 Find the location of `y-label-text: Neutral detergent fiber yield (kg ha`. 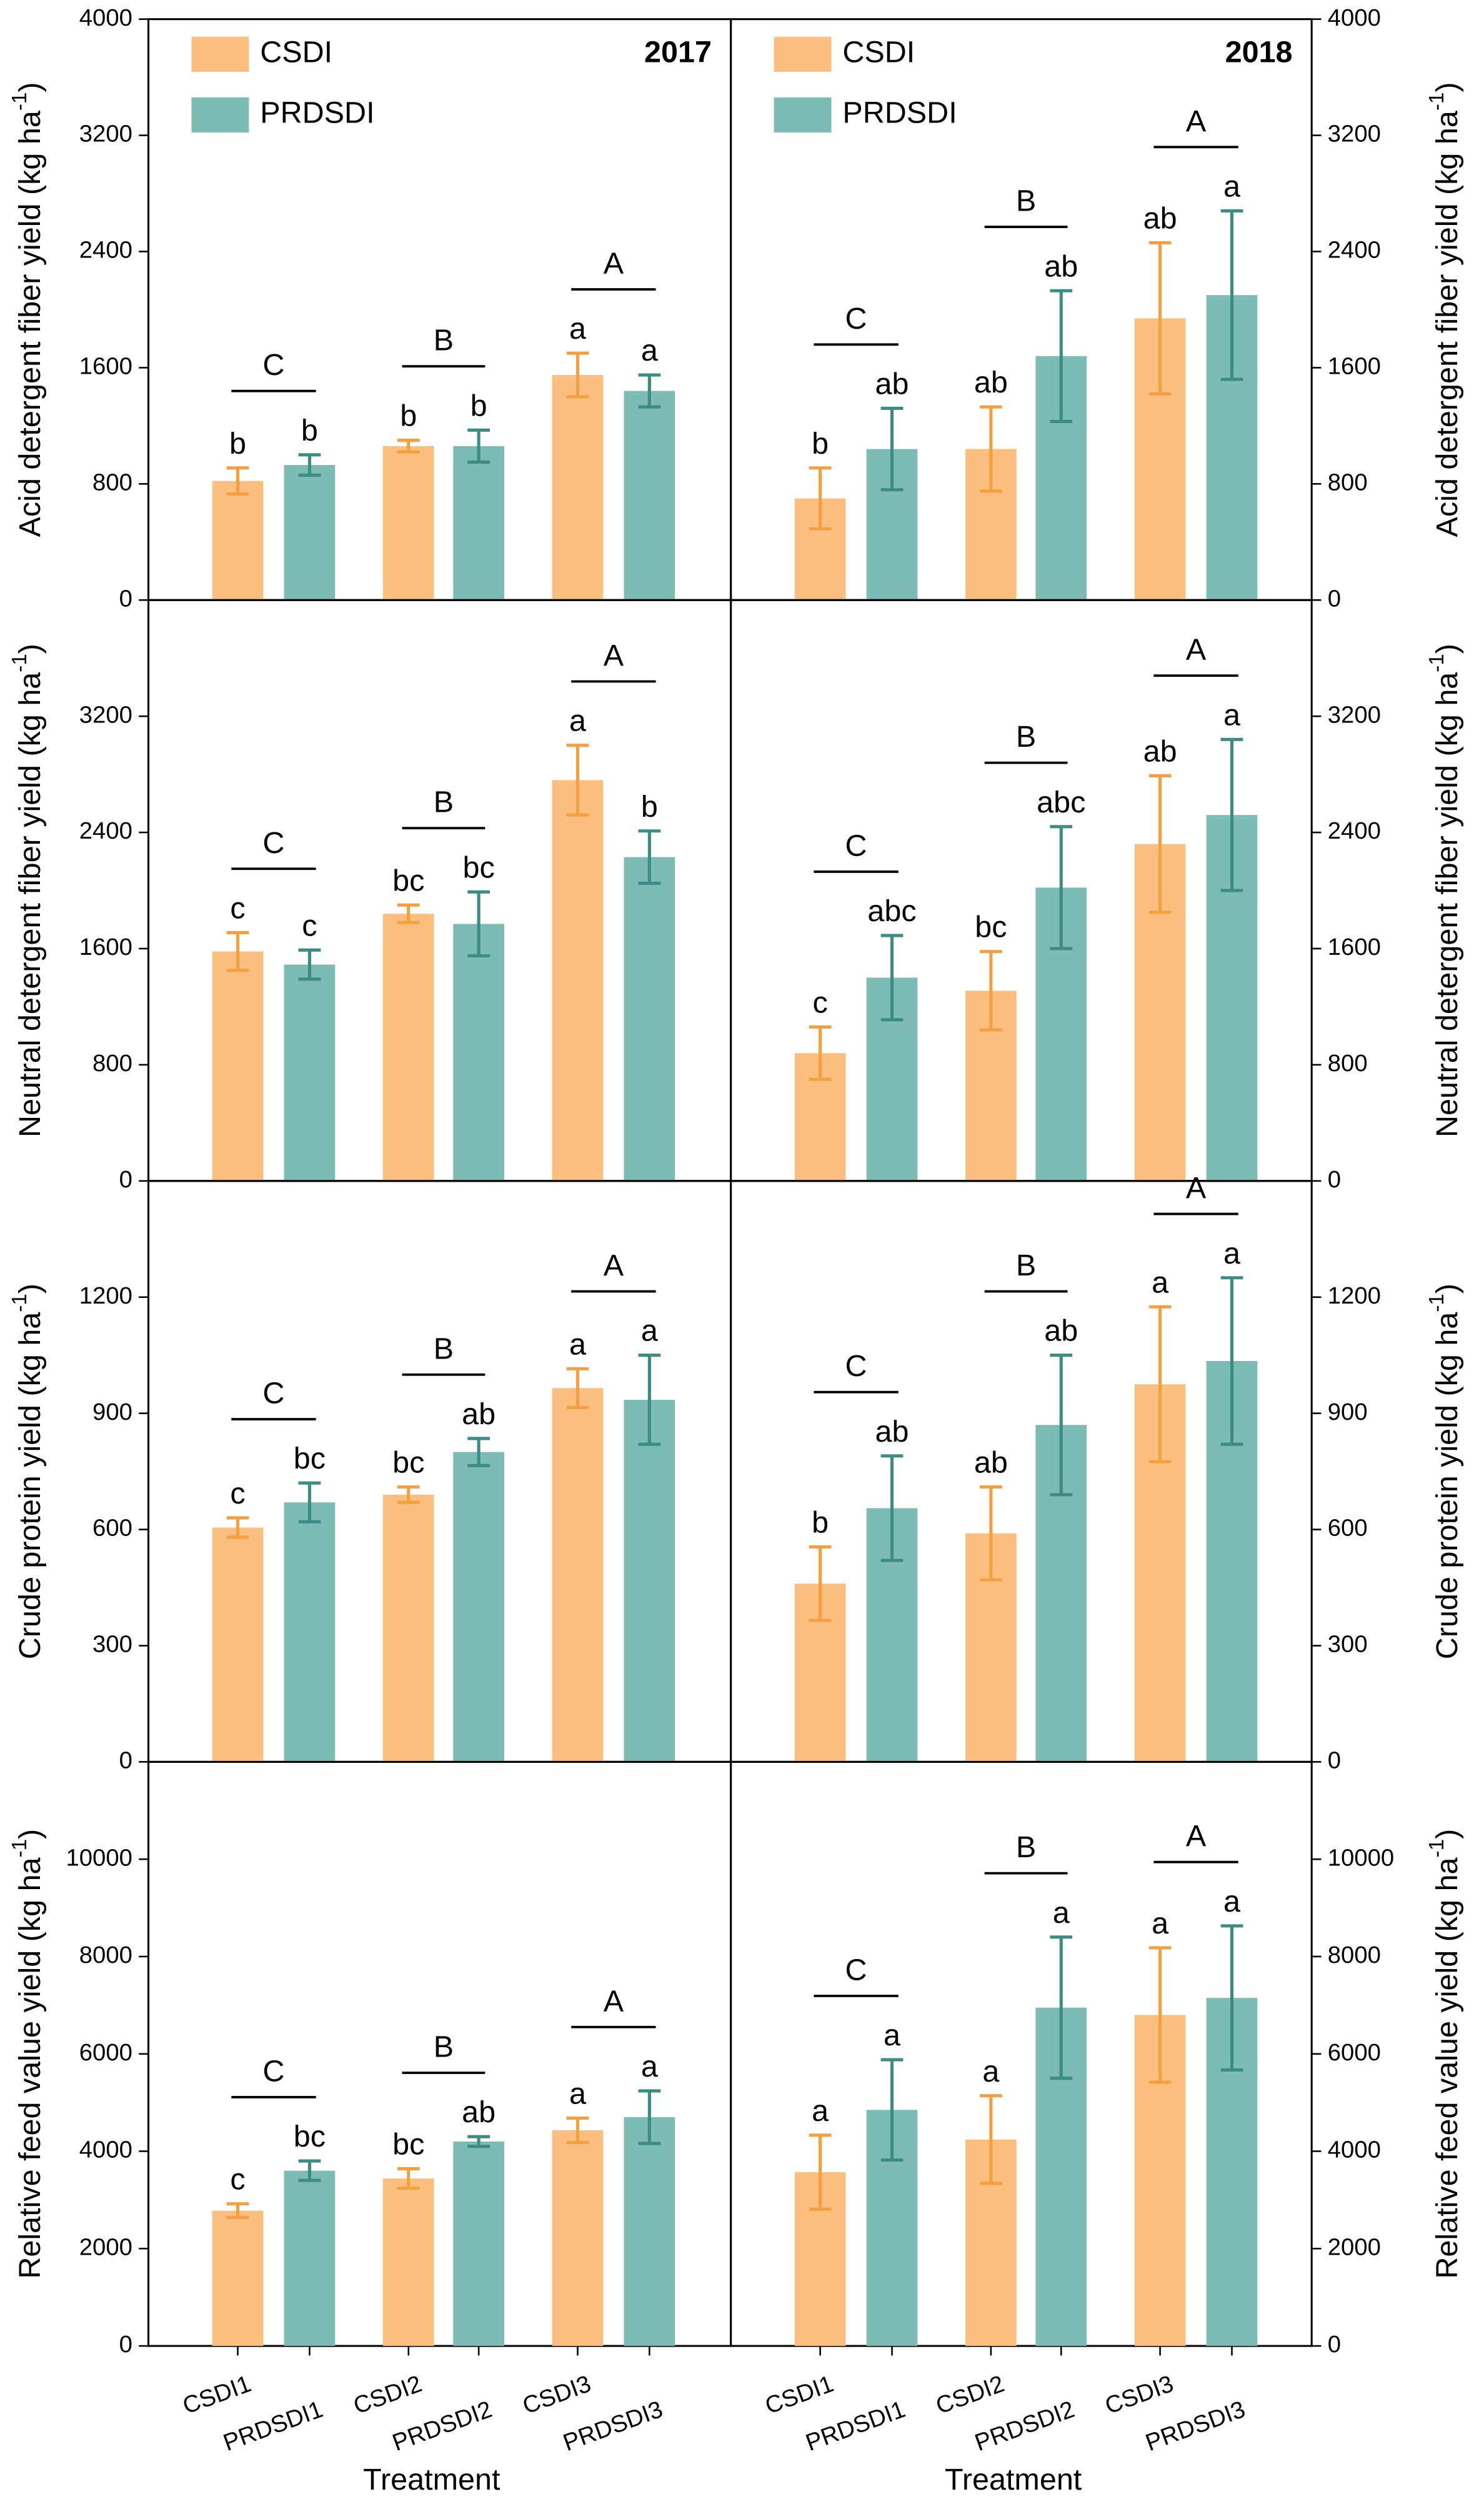

y-label-text: Neutral detergent fiber yield (kg ha is located at coordinates (1447, 904).